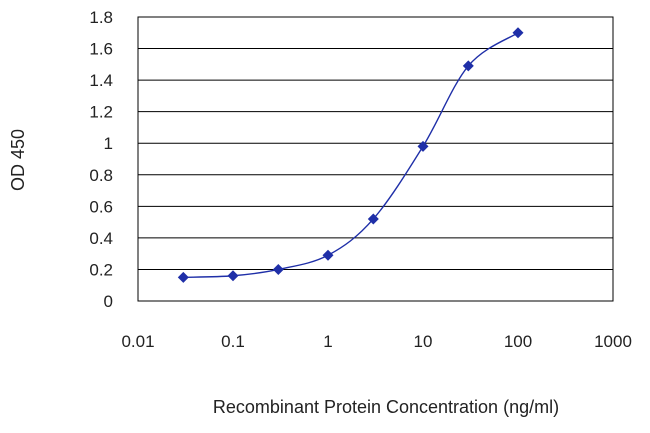 This screenshot has width=650, height=433. What do you see at coordinates (101, 80) in the screenshot?
I see `y-tick-label: 1.4` at bounding box center [101, 80].